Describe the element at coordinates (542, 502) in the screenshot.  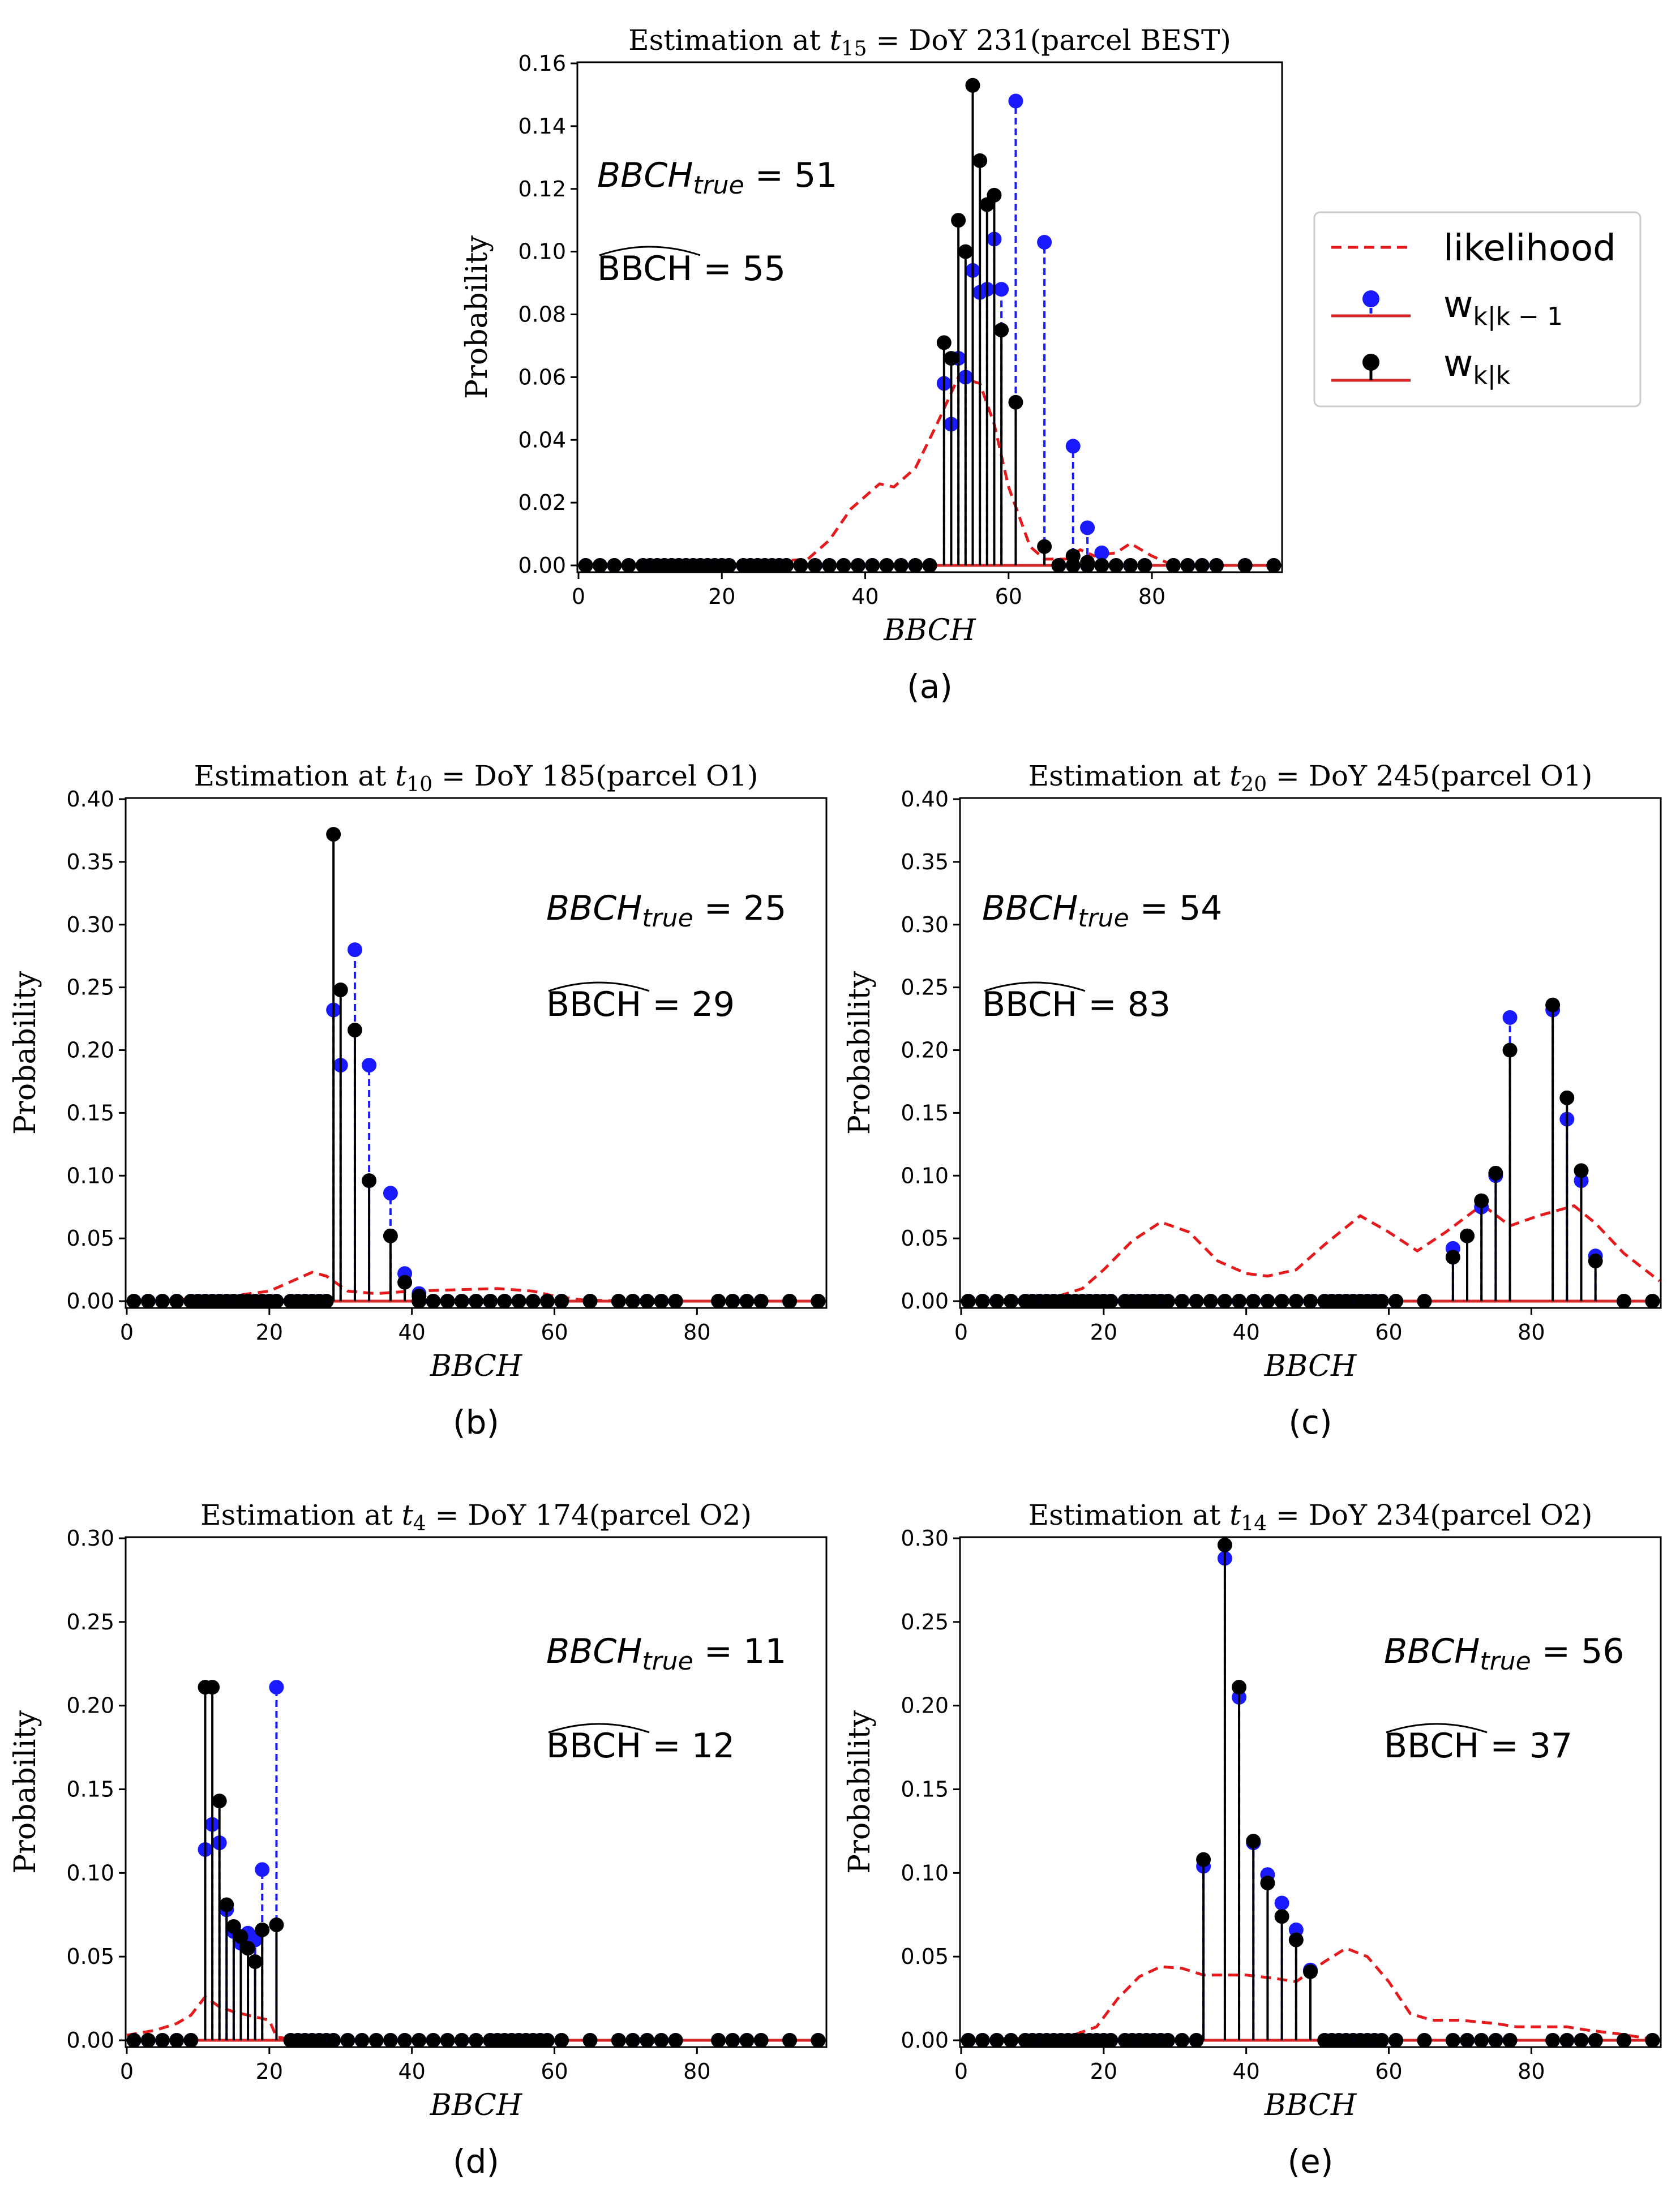
I see `y-tick-label: 0.02` at that location.